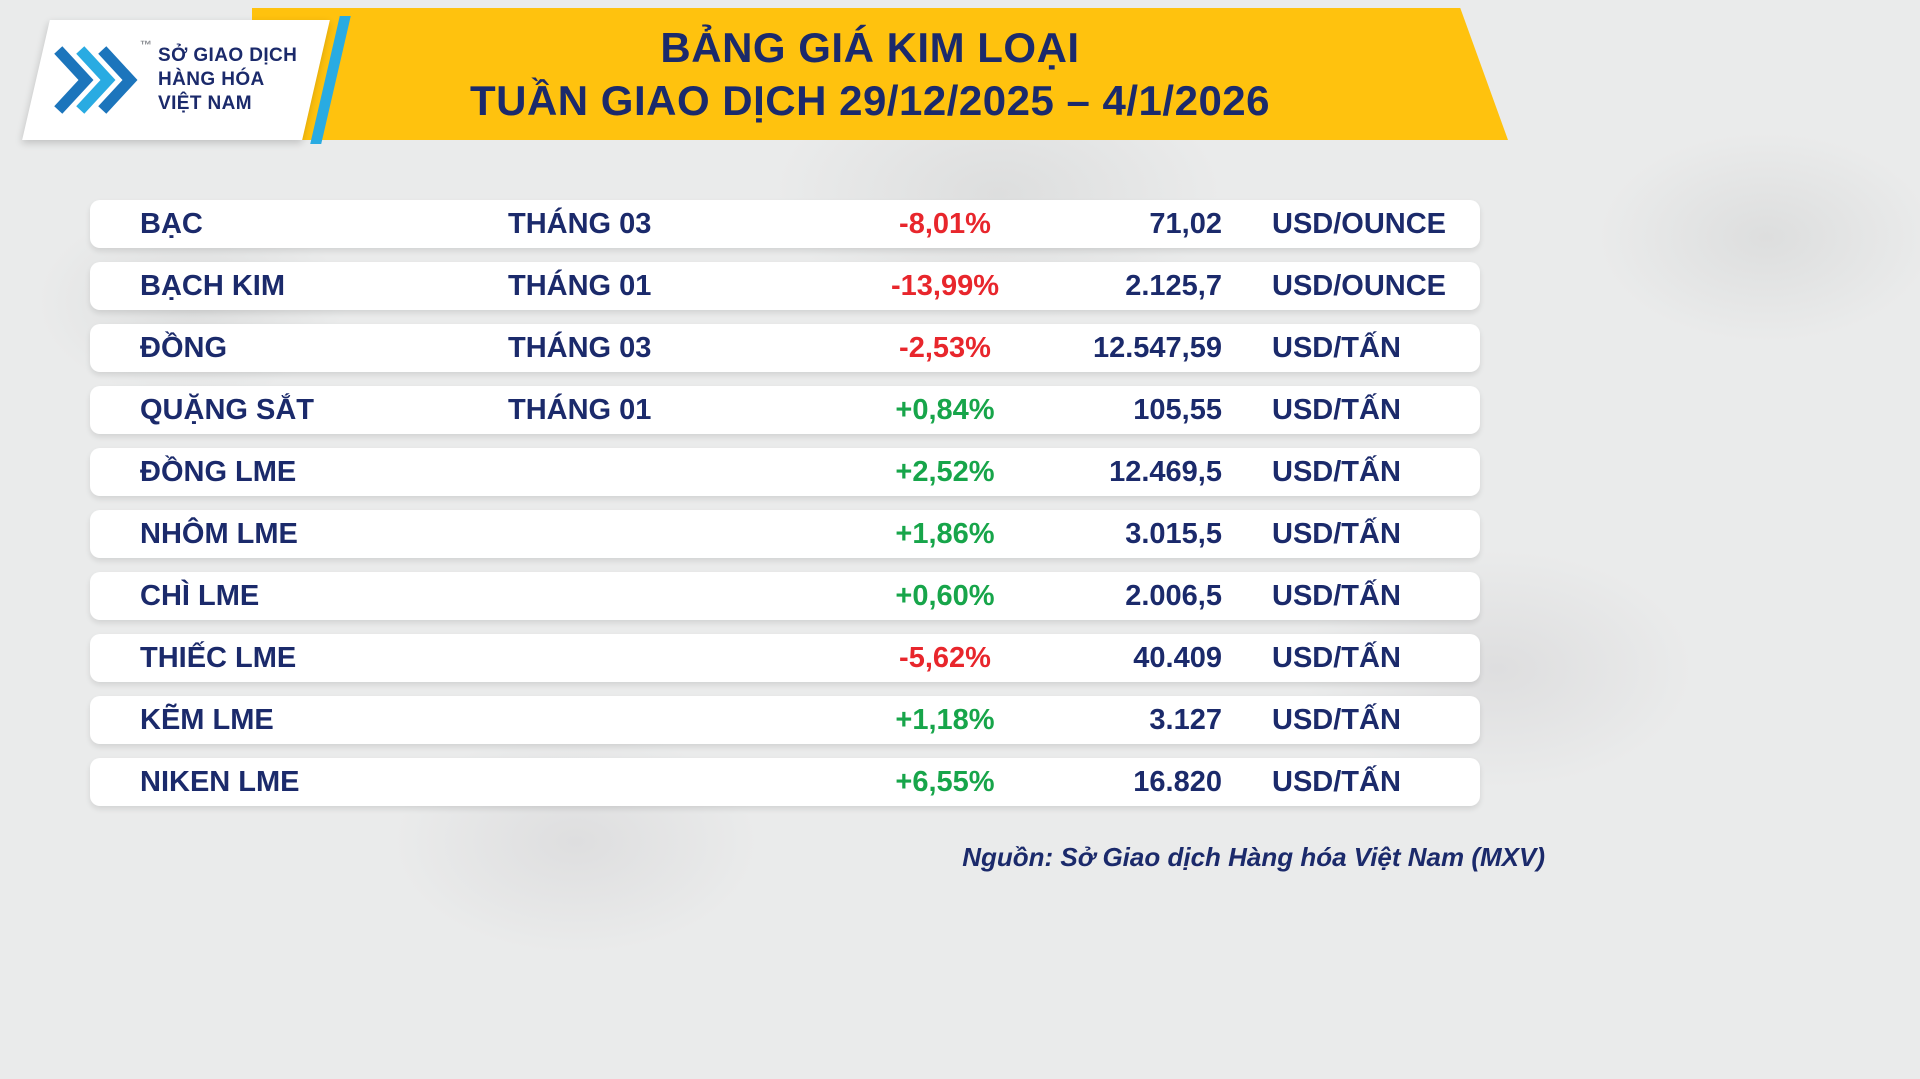  Describe the element at coordinates (219, 533) in the screenshot. I see `commodity-name: NHÔM LME` at that location.